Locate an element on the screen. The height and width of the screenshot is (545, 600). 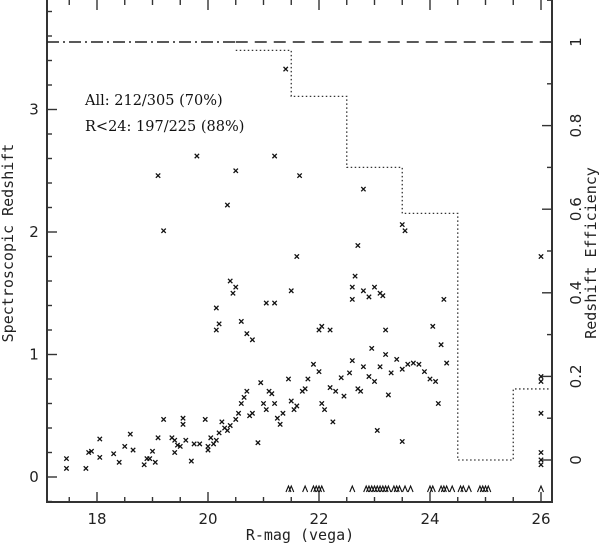
y-tick-label: 2 is located at coordinates (34, 232).